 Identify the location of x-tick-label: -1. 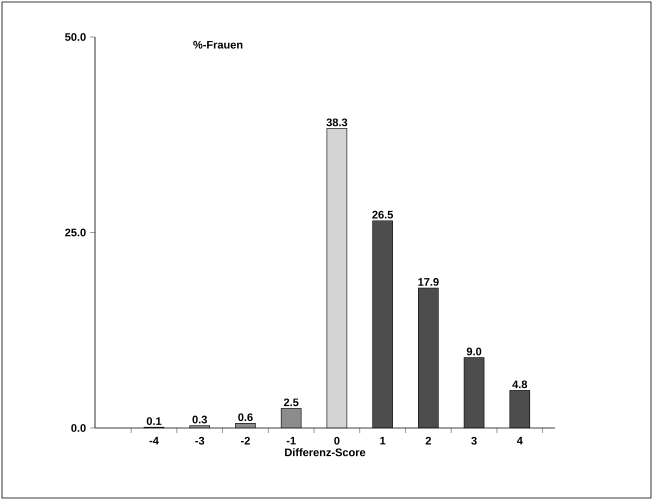
(291, 440).